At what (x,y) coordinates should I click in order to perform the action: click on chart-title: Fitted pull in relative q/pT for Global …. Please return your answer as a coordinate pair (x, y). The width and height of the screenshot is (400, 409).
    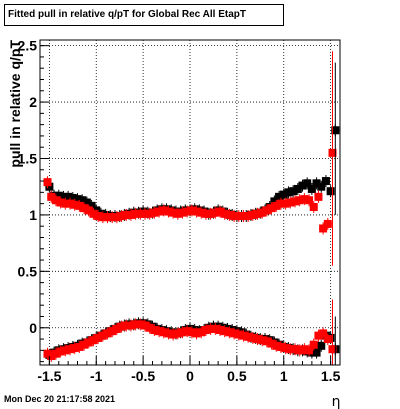
    Looking at the image, I should click on (144, 15).